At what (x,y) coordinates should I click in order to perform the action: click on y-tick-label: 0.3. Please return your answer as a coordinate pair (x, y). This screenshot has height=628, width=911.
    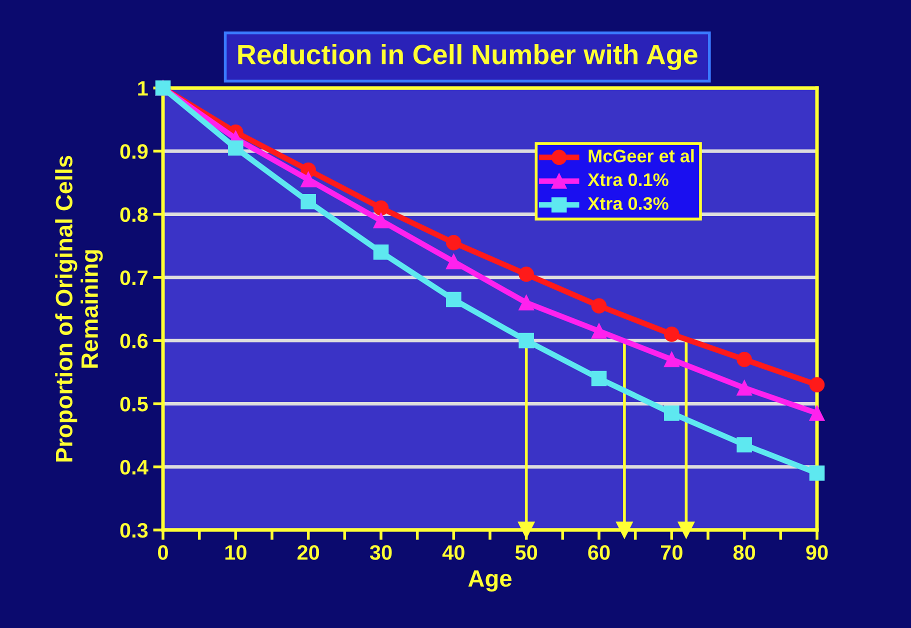
    Looking at the image, I should click on (134, 530).